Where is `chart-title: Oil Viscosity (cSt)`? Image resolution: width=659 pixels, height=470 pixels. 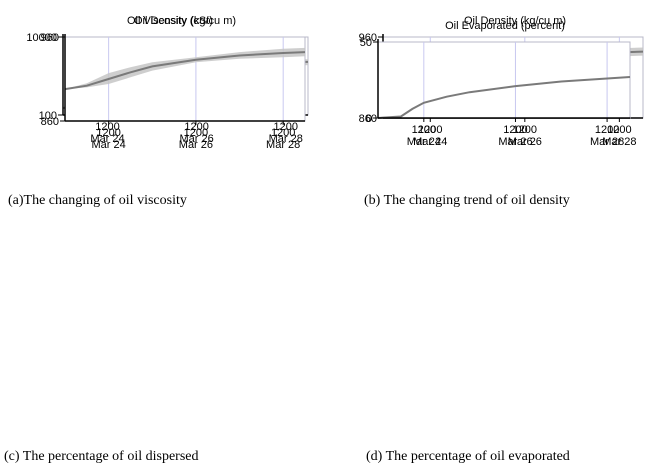 chart-title: Oil Viscosity (cSt) is located at coordinates (170, 21).